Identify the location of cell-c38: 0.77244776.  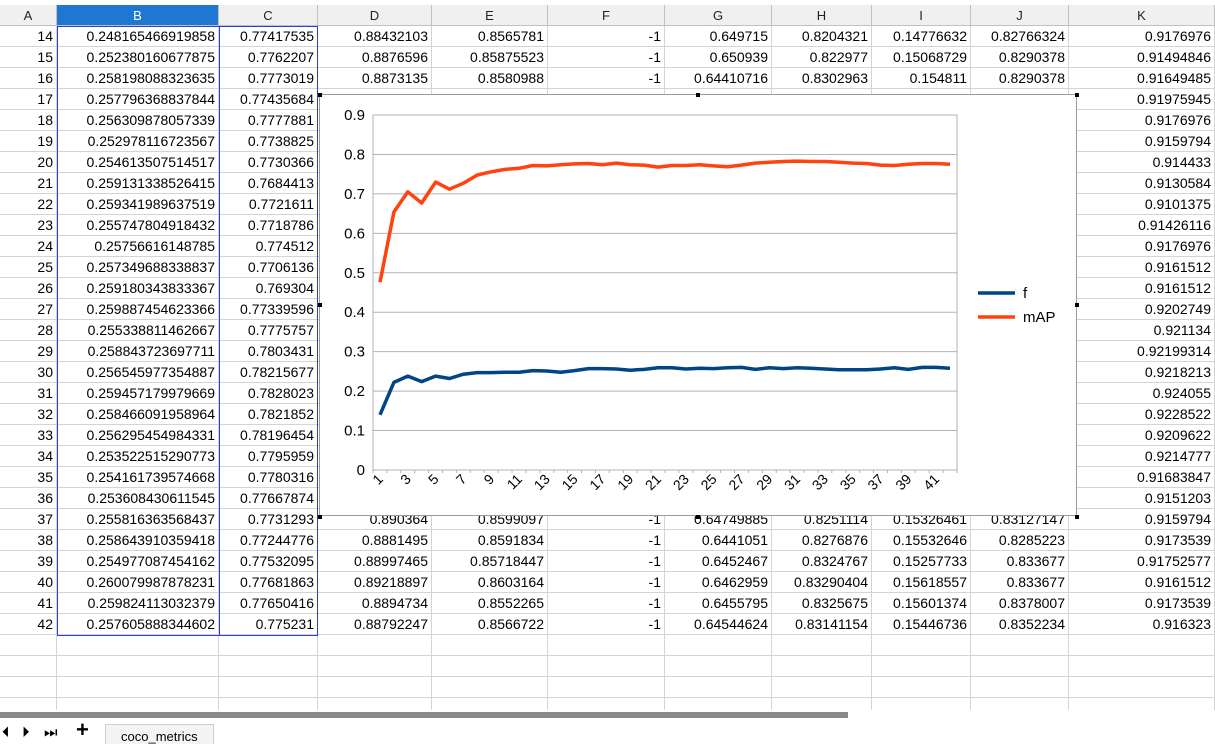
(268, 540).